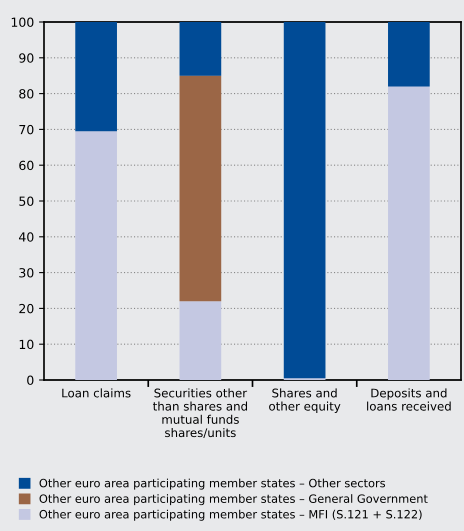  Describe the element at coordinates (26, 201) in the screenshot. I see `y-tick-label: 50` at that location.